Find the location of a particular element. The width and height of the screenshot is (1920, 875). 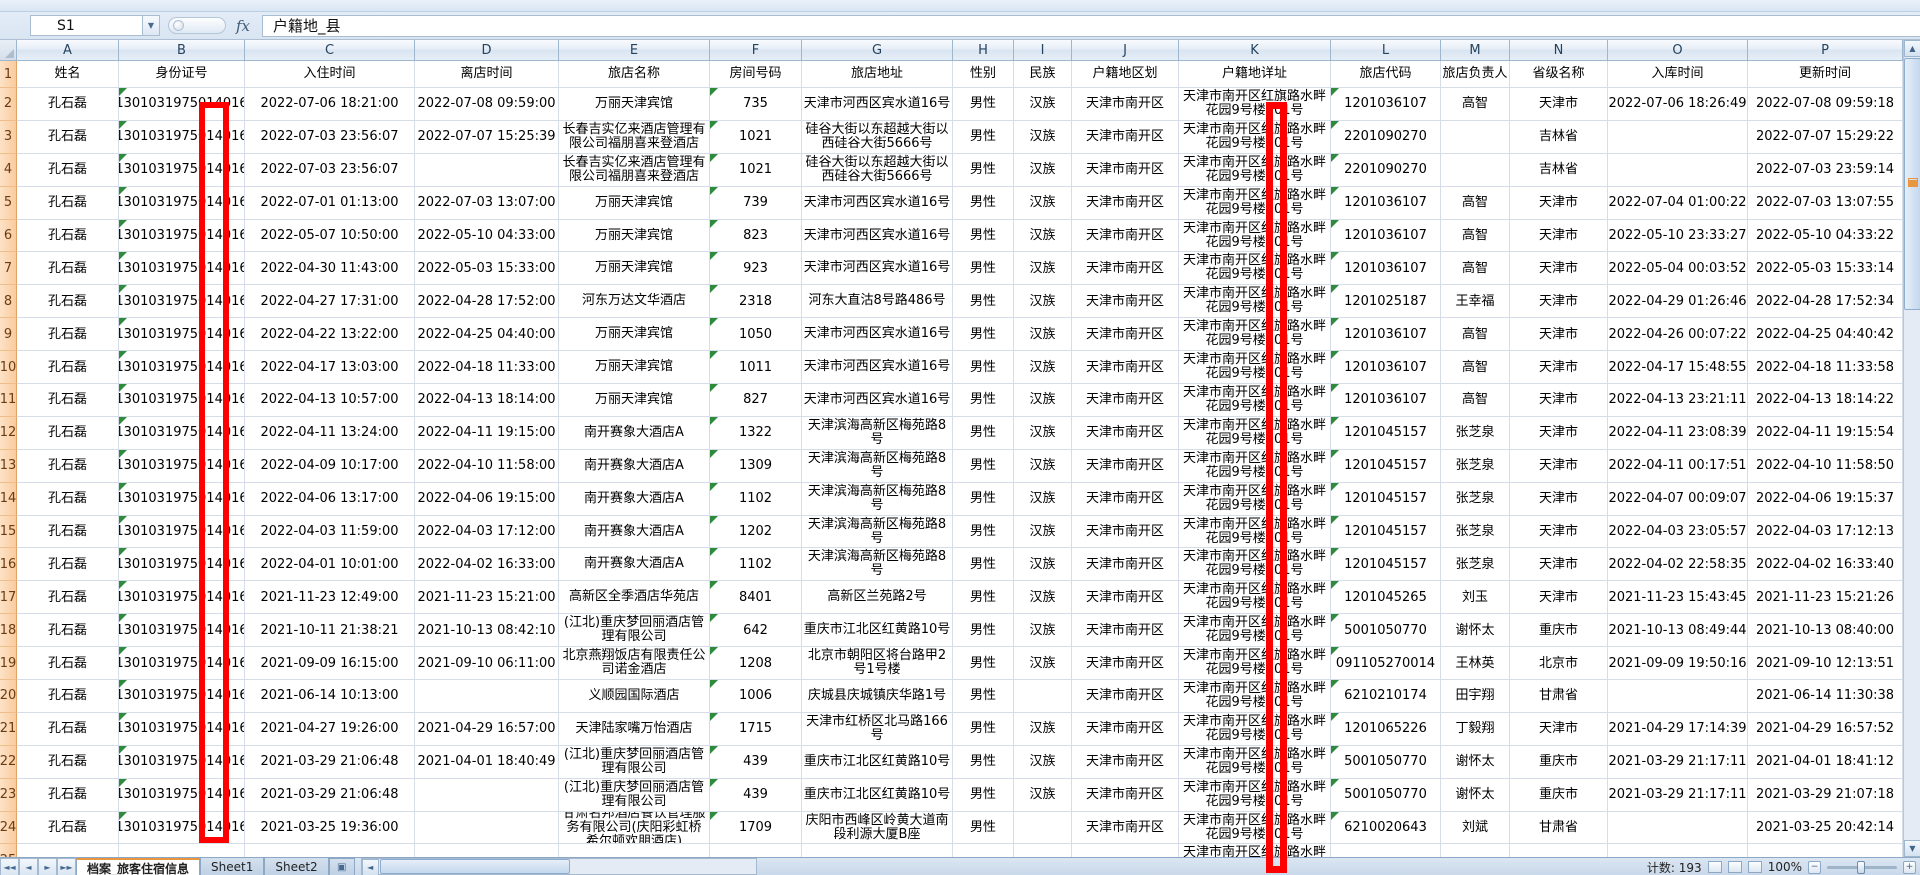

cell-stored-at: 2022-04-29 01:26:46 is located at coordinates (1678, 302).